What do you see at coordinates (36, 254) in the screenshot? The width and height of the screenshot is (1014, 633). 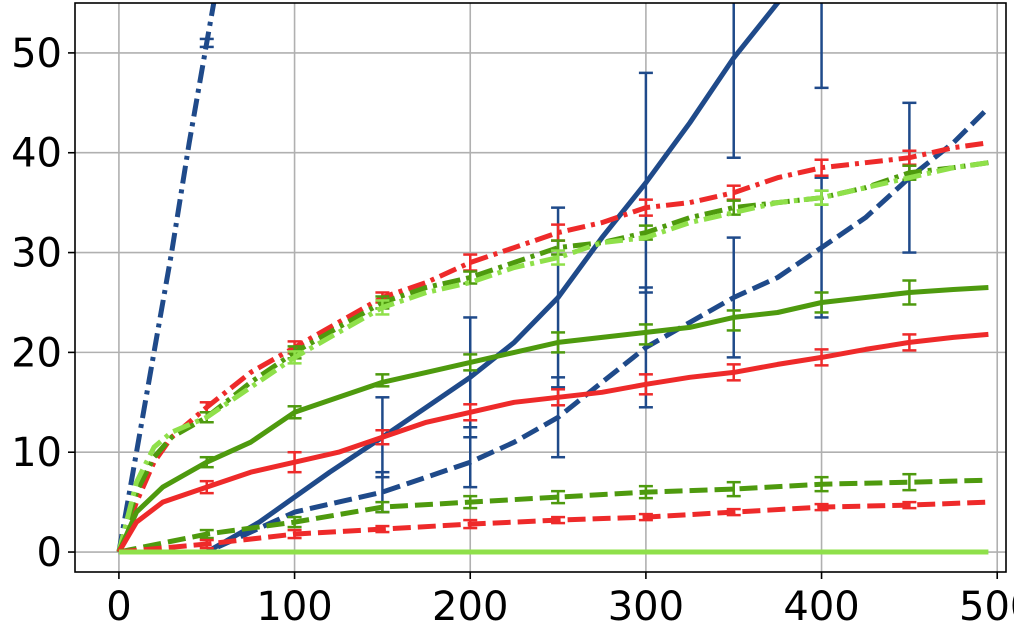 I see `y-tick-label: 30` at bounding box center [36, 254].